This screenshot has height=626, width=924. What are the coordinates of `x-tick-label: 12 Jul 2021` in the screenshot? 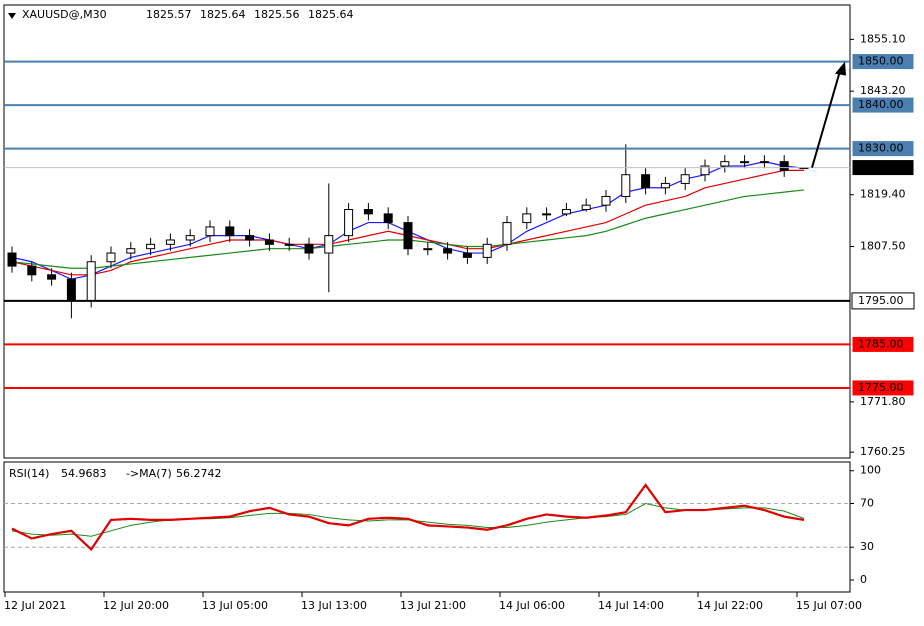 It's located at (35, 605).